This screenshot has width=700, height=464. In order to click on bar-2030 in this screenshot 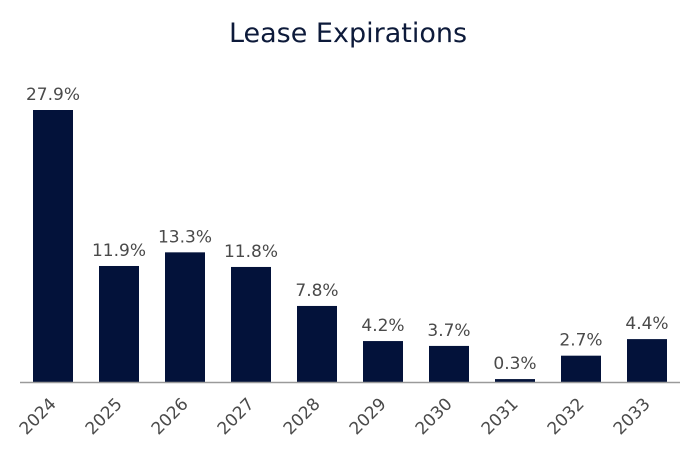, I will do `click(449, 363)`.